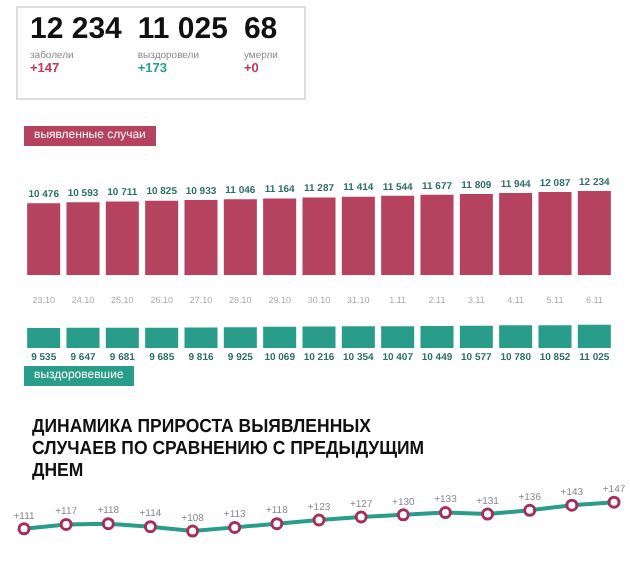 The height and width of the screenshot is (570, 630). I want to click on text: 11 025, so click(182, 29).